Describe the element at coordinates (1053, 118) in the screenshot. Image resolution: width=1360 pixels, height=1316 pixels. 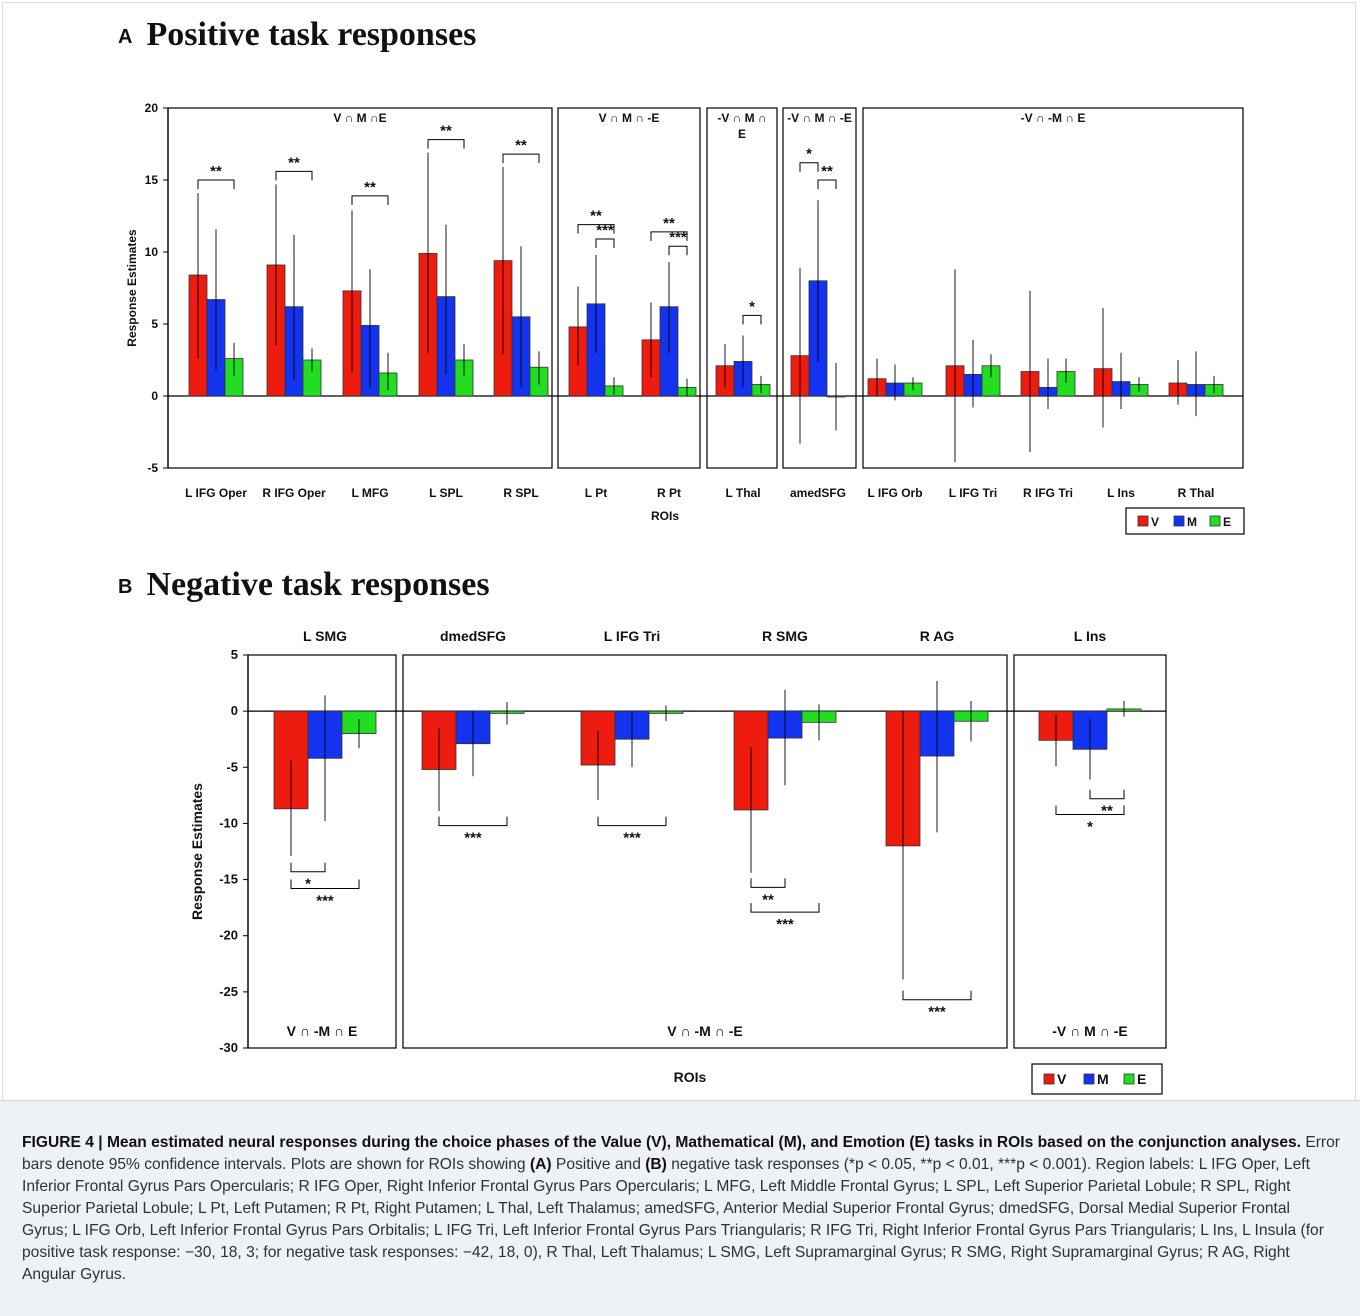
I see `group-label: -V ∩ -M ∩ E` at that location.